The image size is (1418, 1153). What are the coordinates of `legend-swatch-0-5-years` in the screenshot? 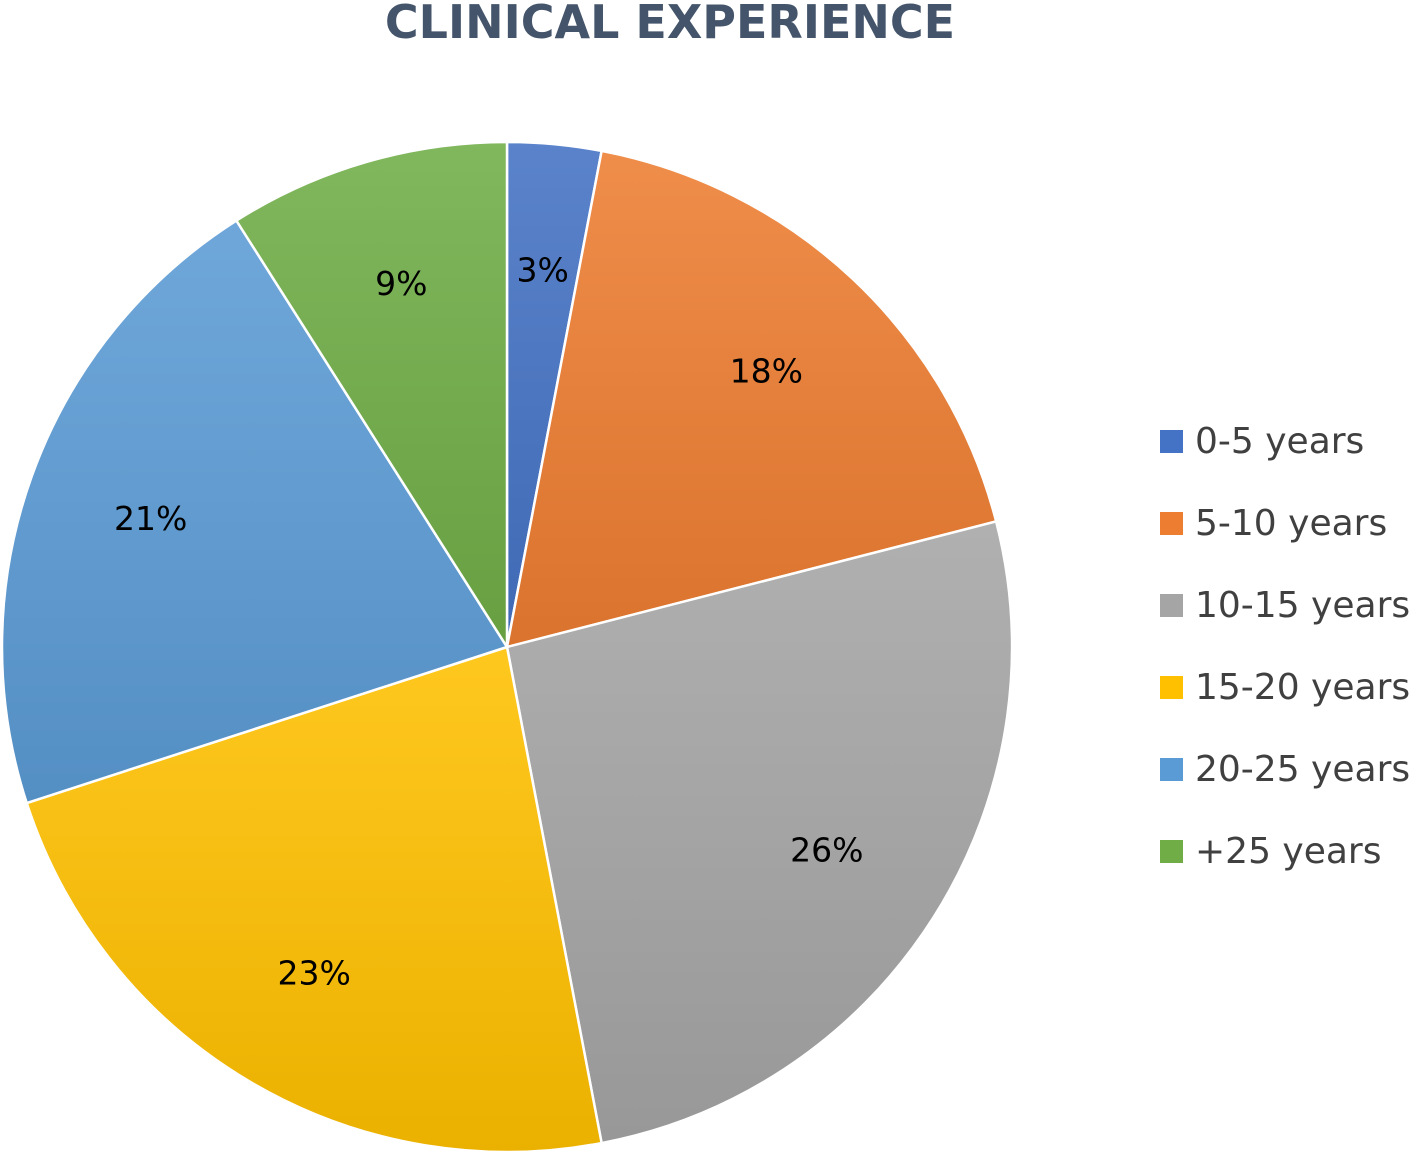 It's located at (1171, 441).